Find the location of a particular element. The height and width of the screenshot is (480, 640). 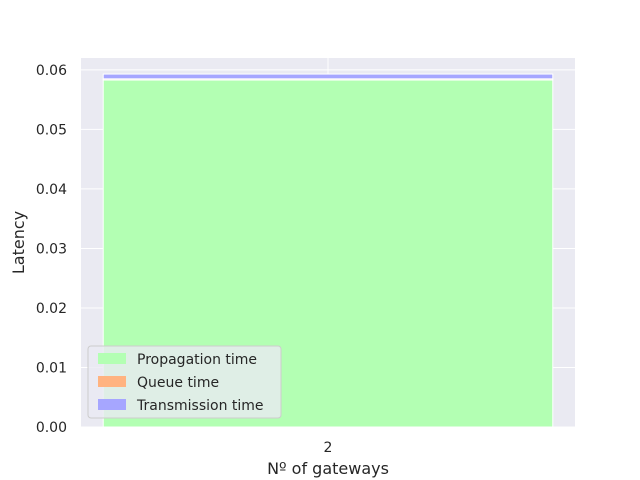

bar-segment-transmission-time is located at coordinates (328, 76).